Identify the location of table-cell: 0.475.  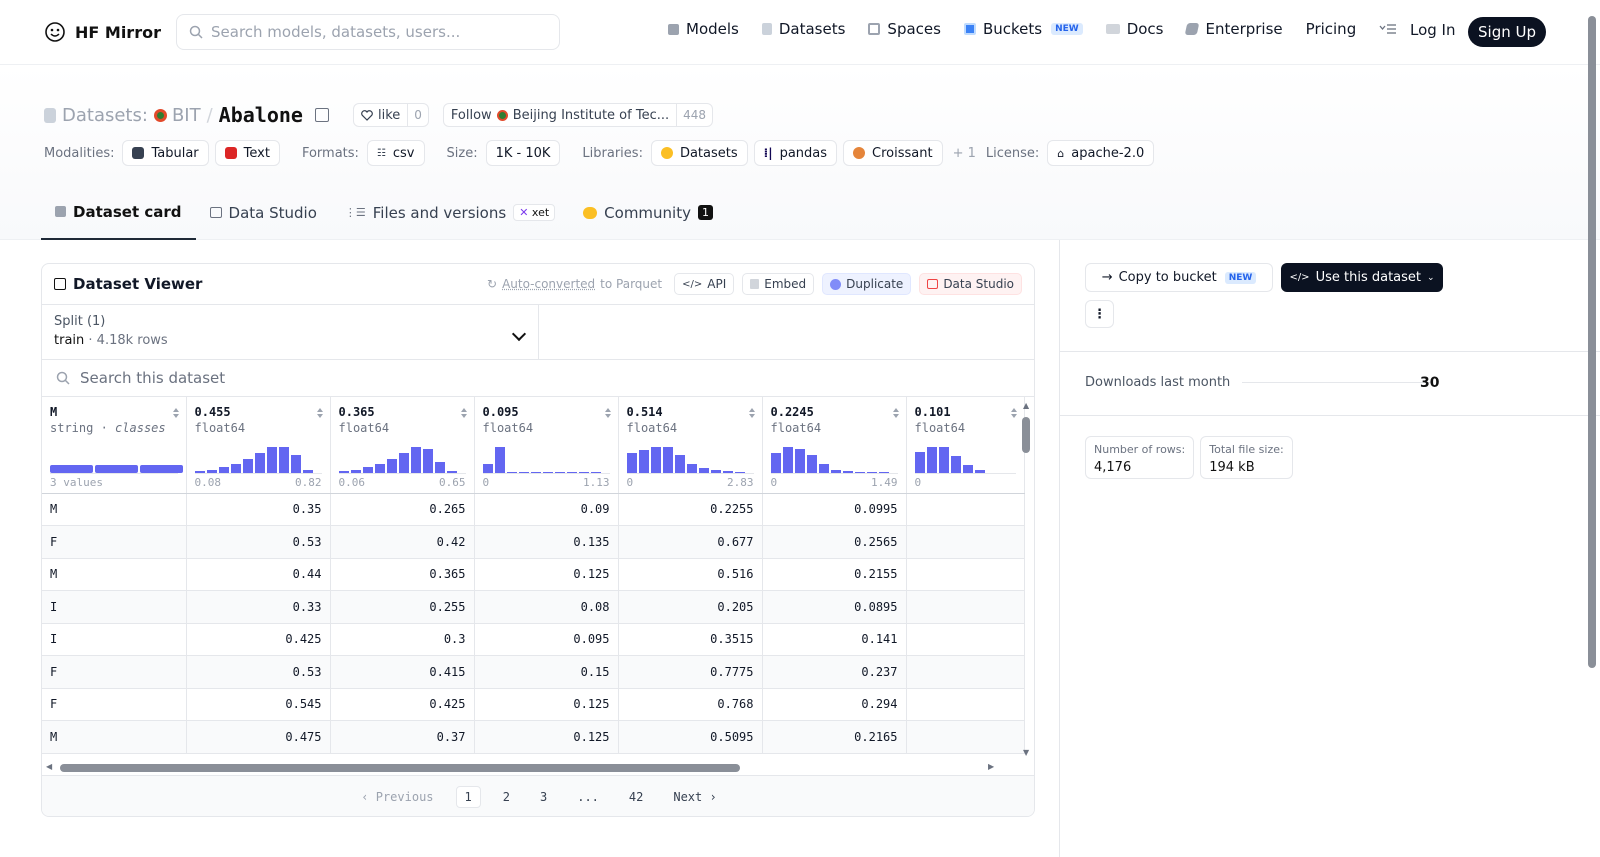
(258, 737).